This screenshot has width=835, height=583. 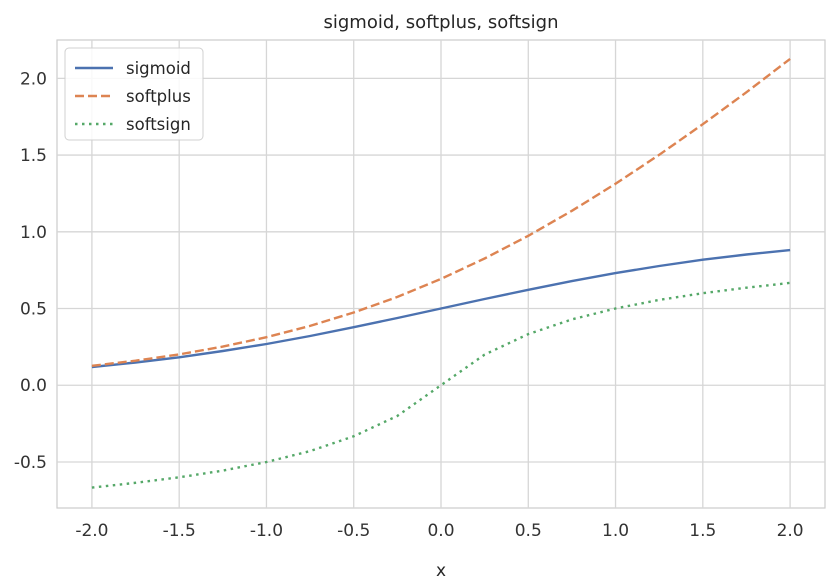 What do you see at coordinates (440, 22) in the screenshot?
I see `chart-title: sigmoid, softplus, softsign` at bounding box center [440, 22].